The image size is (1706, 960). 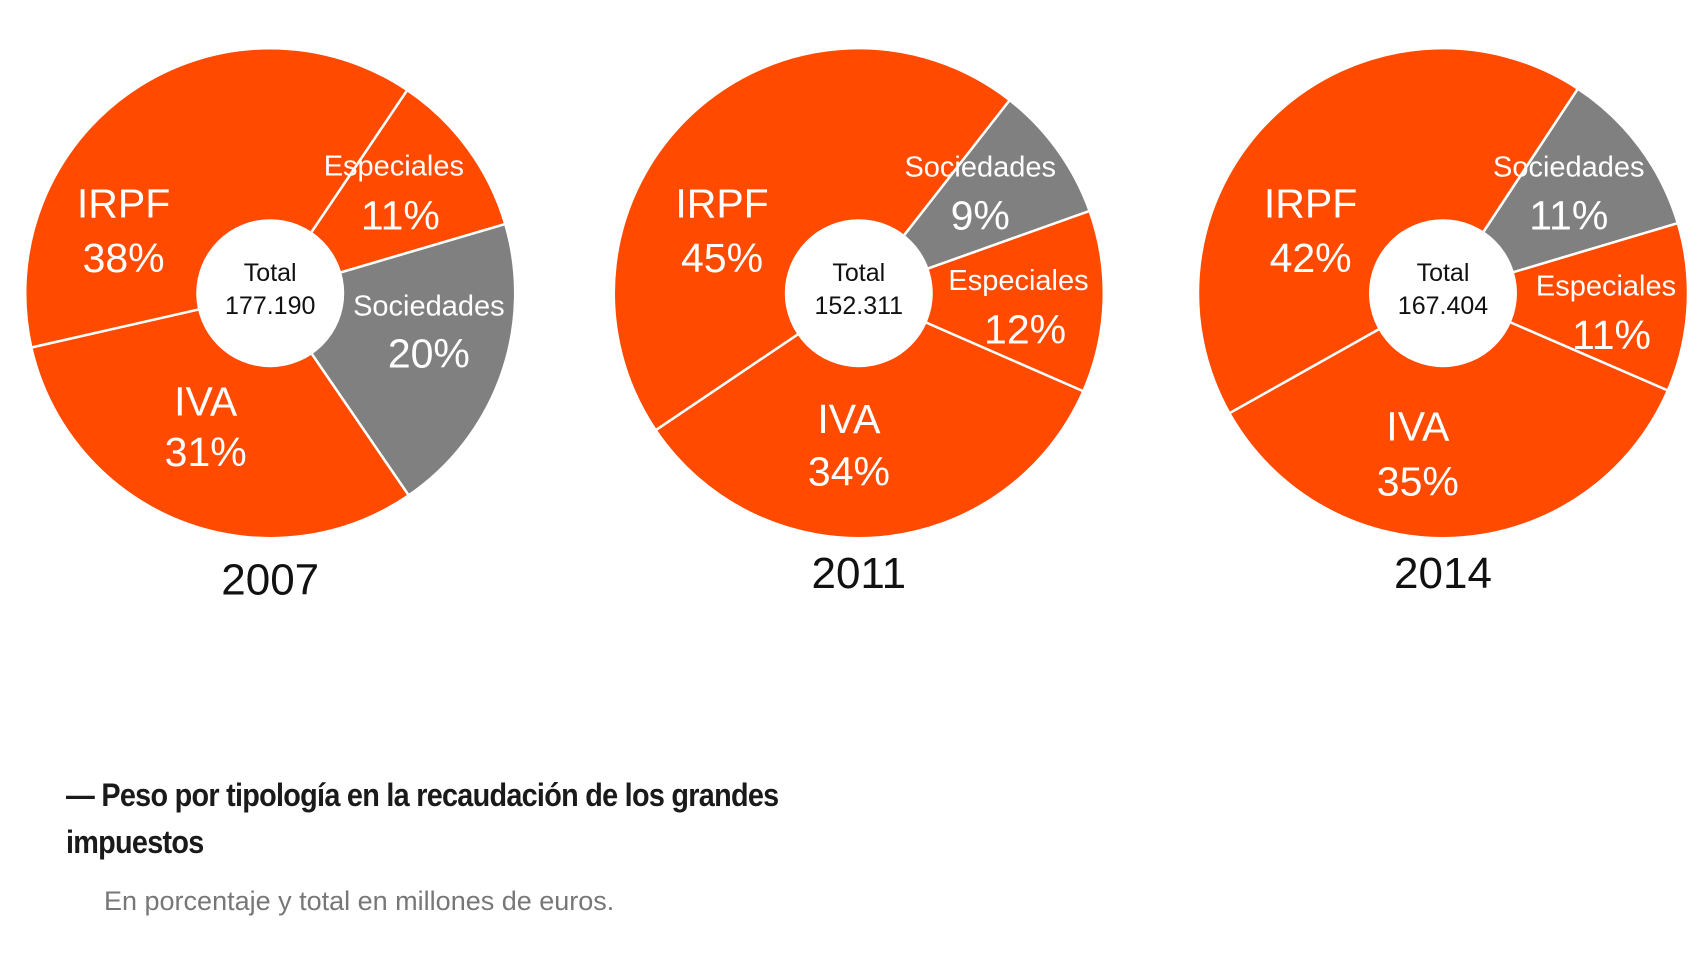 What do you see at coordinates (859, 306) in the screenshot?
I see `total-value: 152.311` at bounding box center [859, 306].